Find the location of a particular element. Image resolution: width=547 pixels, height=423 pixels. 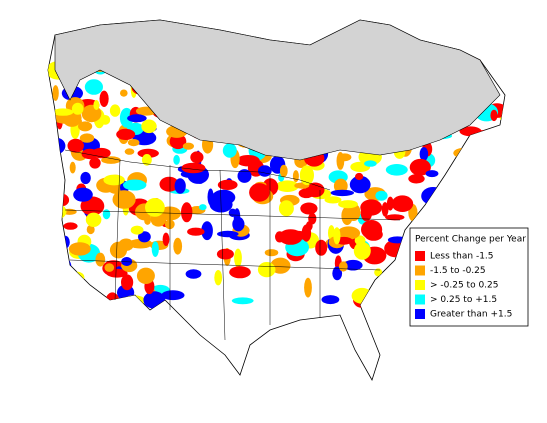

legend-label: Greater than +1.5 is located at coordinates (471, 315).